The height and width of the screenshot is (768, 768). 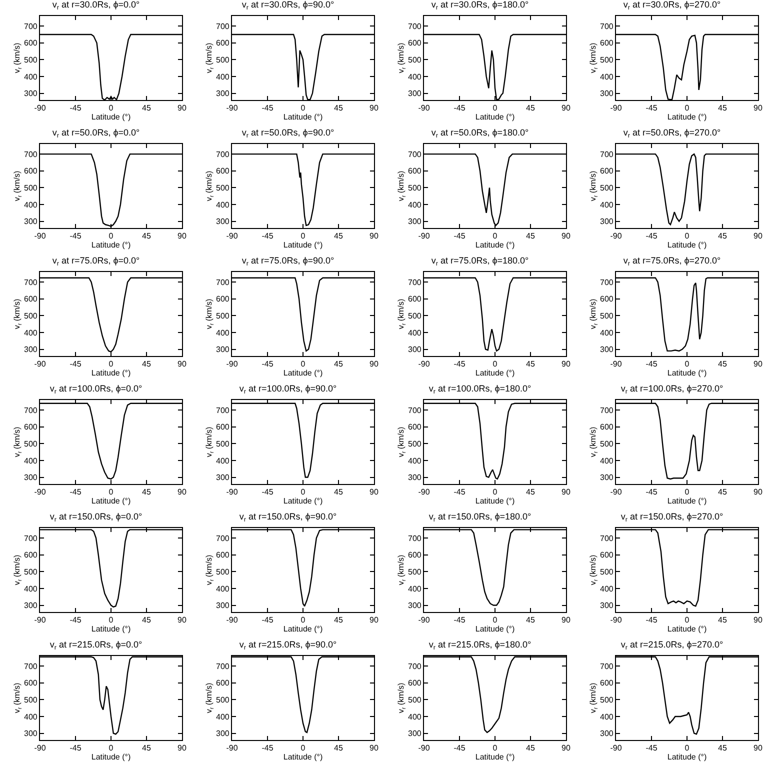 I want to click on chart-title: v$_{r}$ at r=215.0Rs, ϕ=270.0°, so click(x=672, y=646).